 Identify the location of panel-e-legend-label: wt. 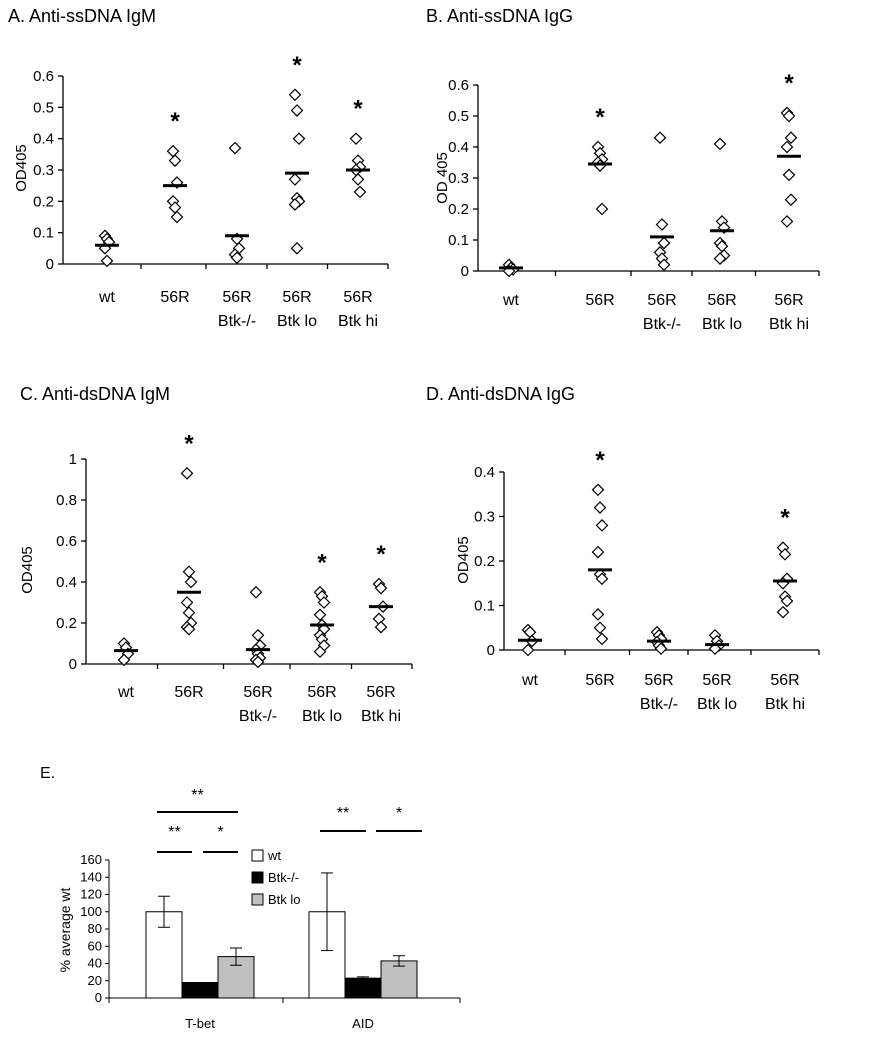
(274, 855).